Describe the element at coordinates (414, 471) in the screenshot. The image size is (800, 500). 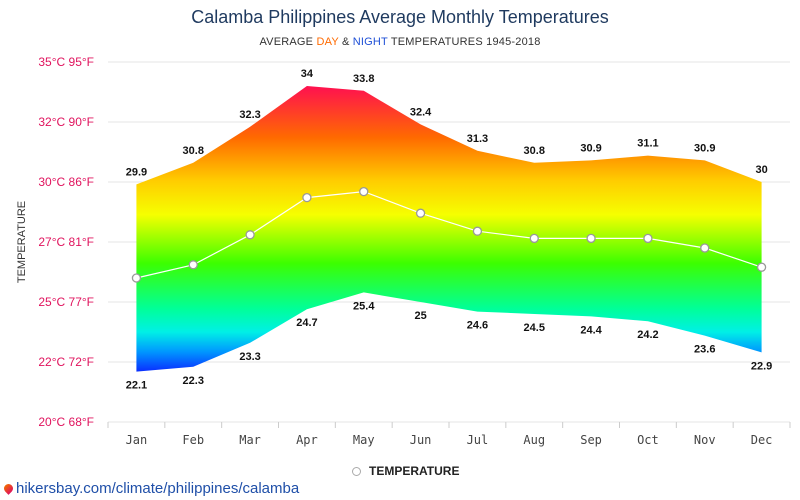
I see `legend-label: TEMPERATURE` at that location.